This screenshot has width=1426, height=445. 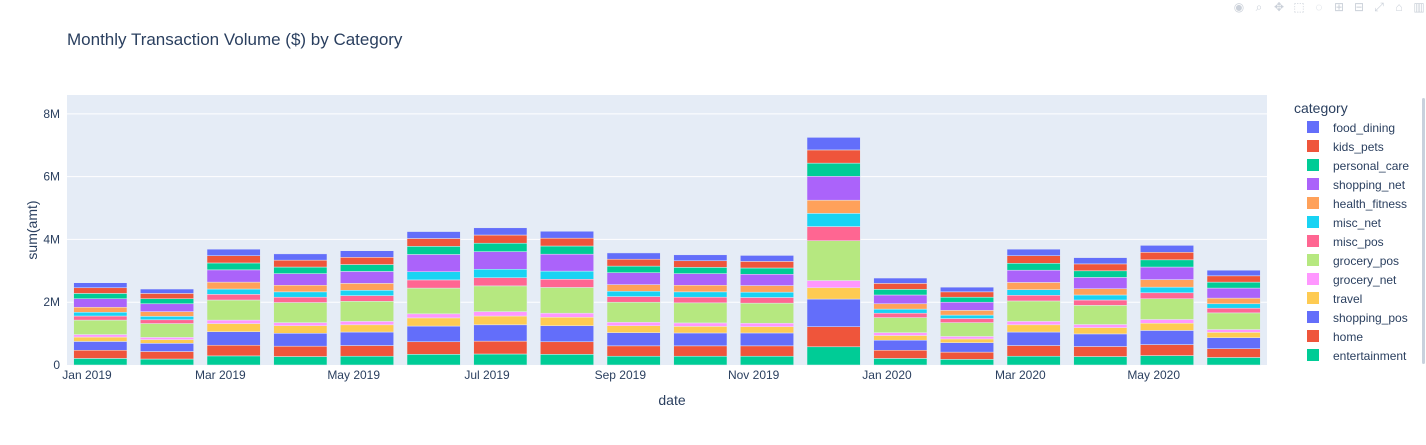 I want to click on lasso-icon: ◌, so click(x=1319, y=7).